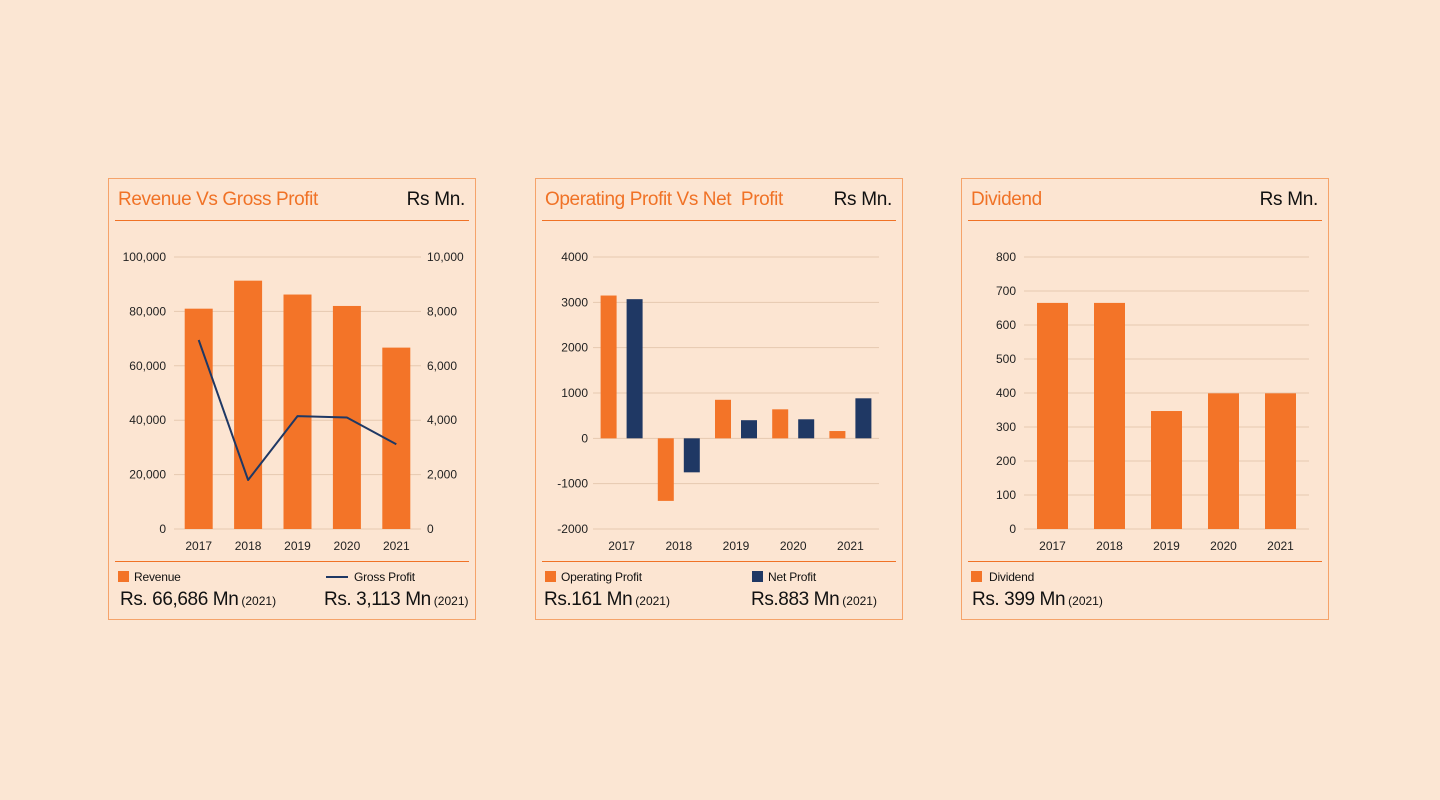  I want to click on y2-tick-label: 8,000, so click(442, 311).